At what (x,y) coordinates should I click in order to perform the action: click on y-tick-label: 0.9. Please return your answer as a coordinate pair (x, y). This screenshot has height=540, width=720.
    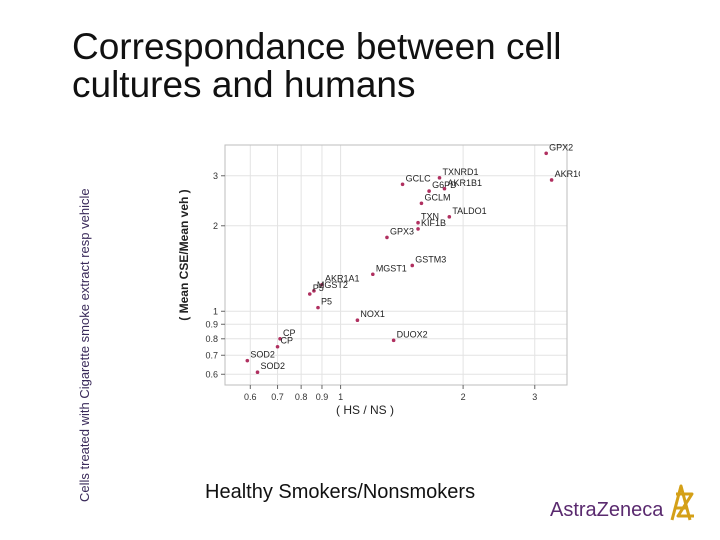
    Looking at the image, I should click on (211, 324).